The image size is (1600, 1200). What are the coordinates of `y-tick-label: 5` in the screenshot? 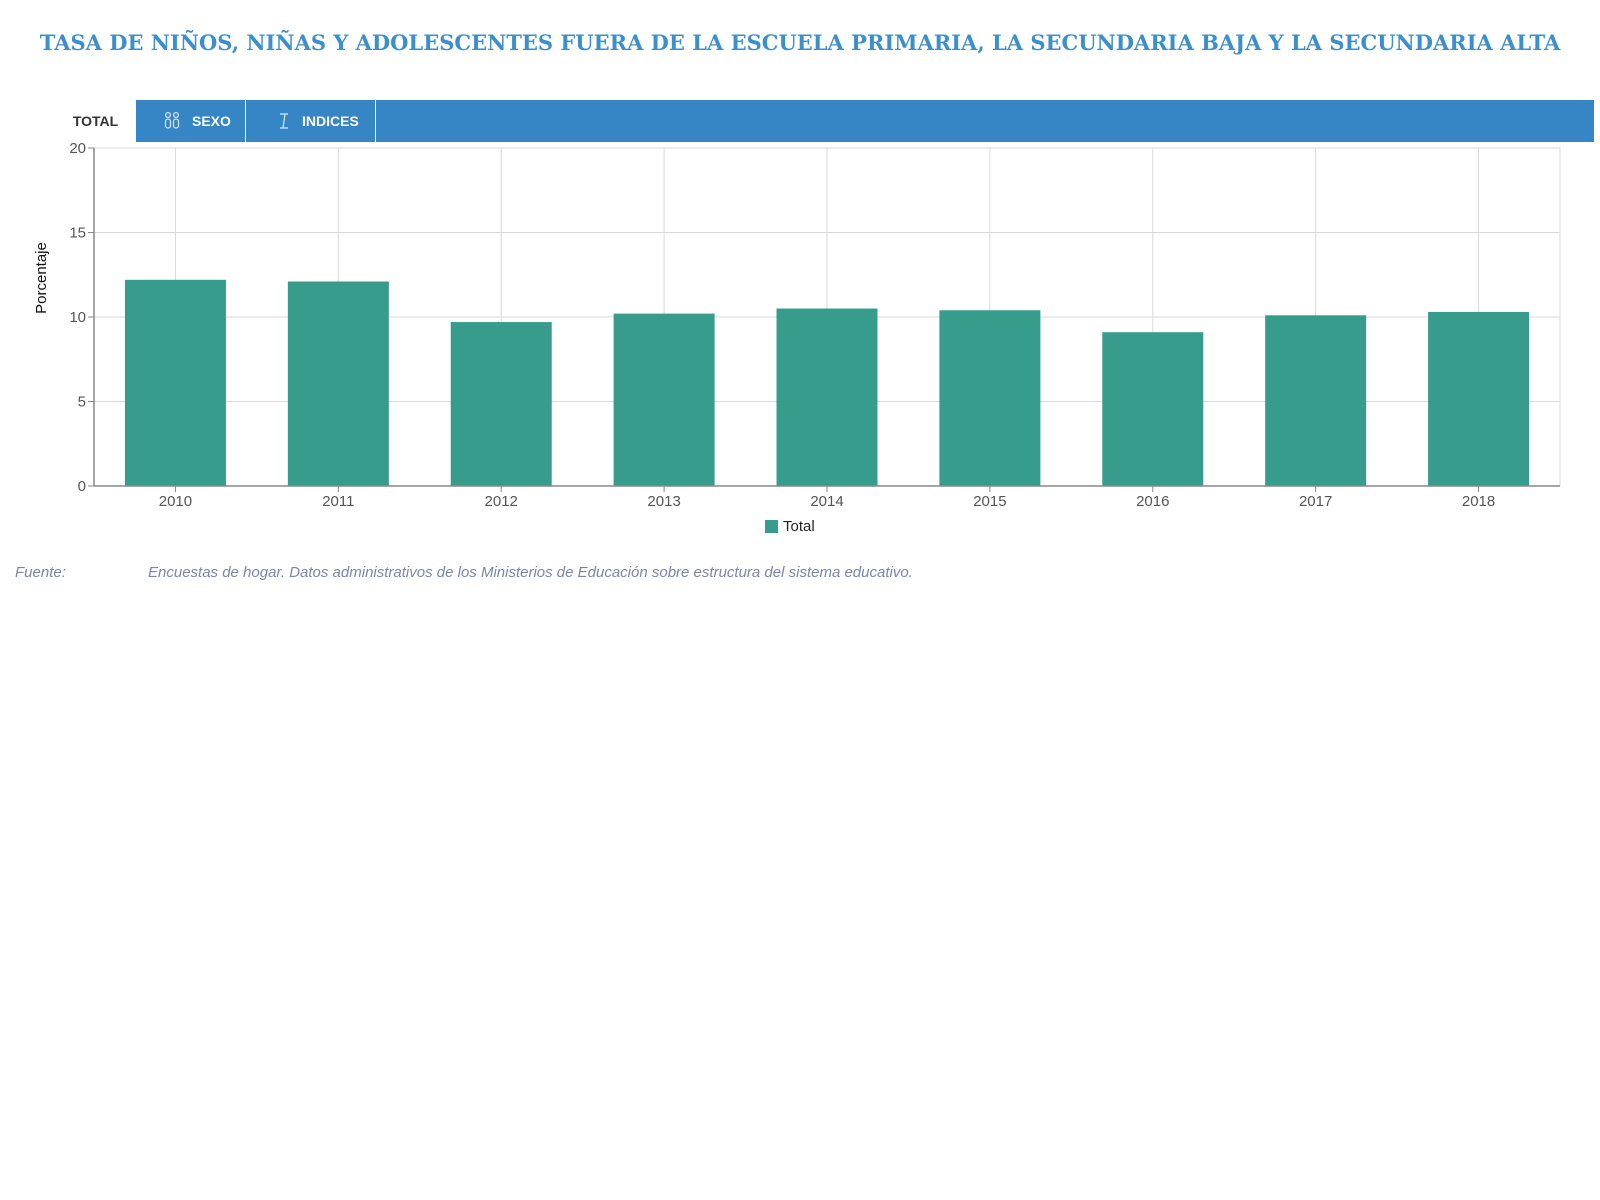 It's located at (82, 402).